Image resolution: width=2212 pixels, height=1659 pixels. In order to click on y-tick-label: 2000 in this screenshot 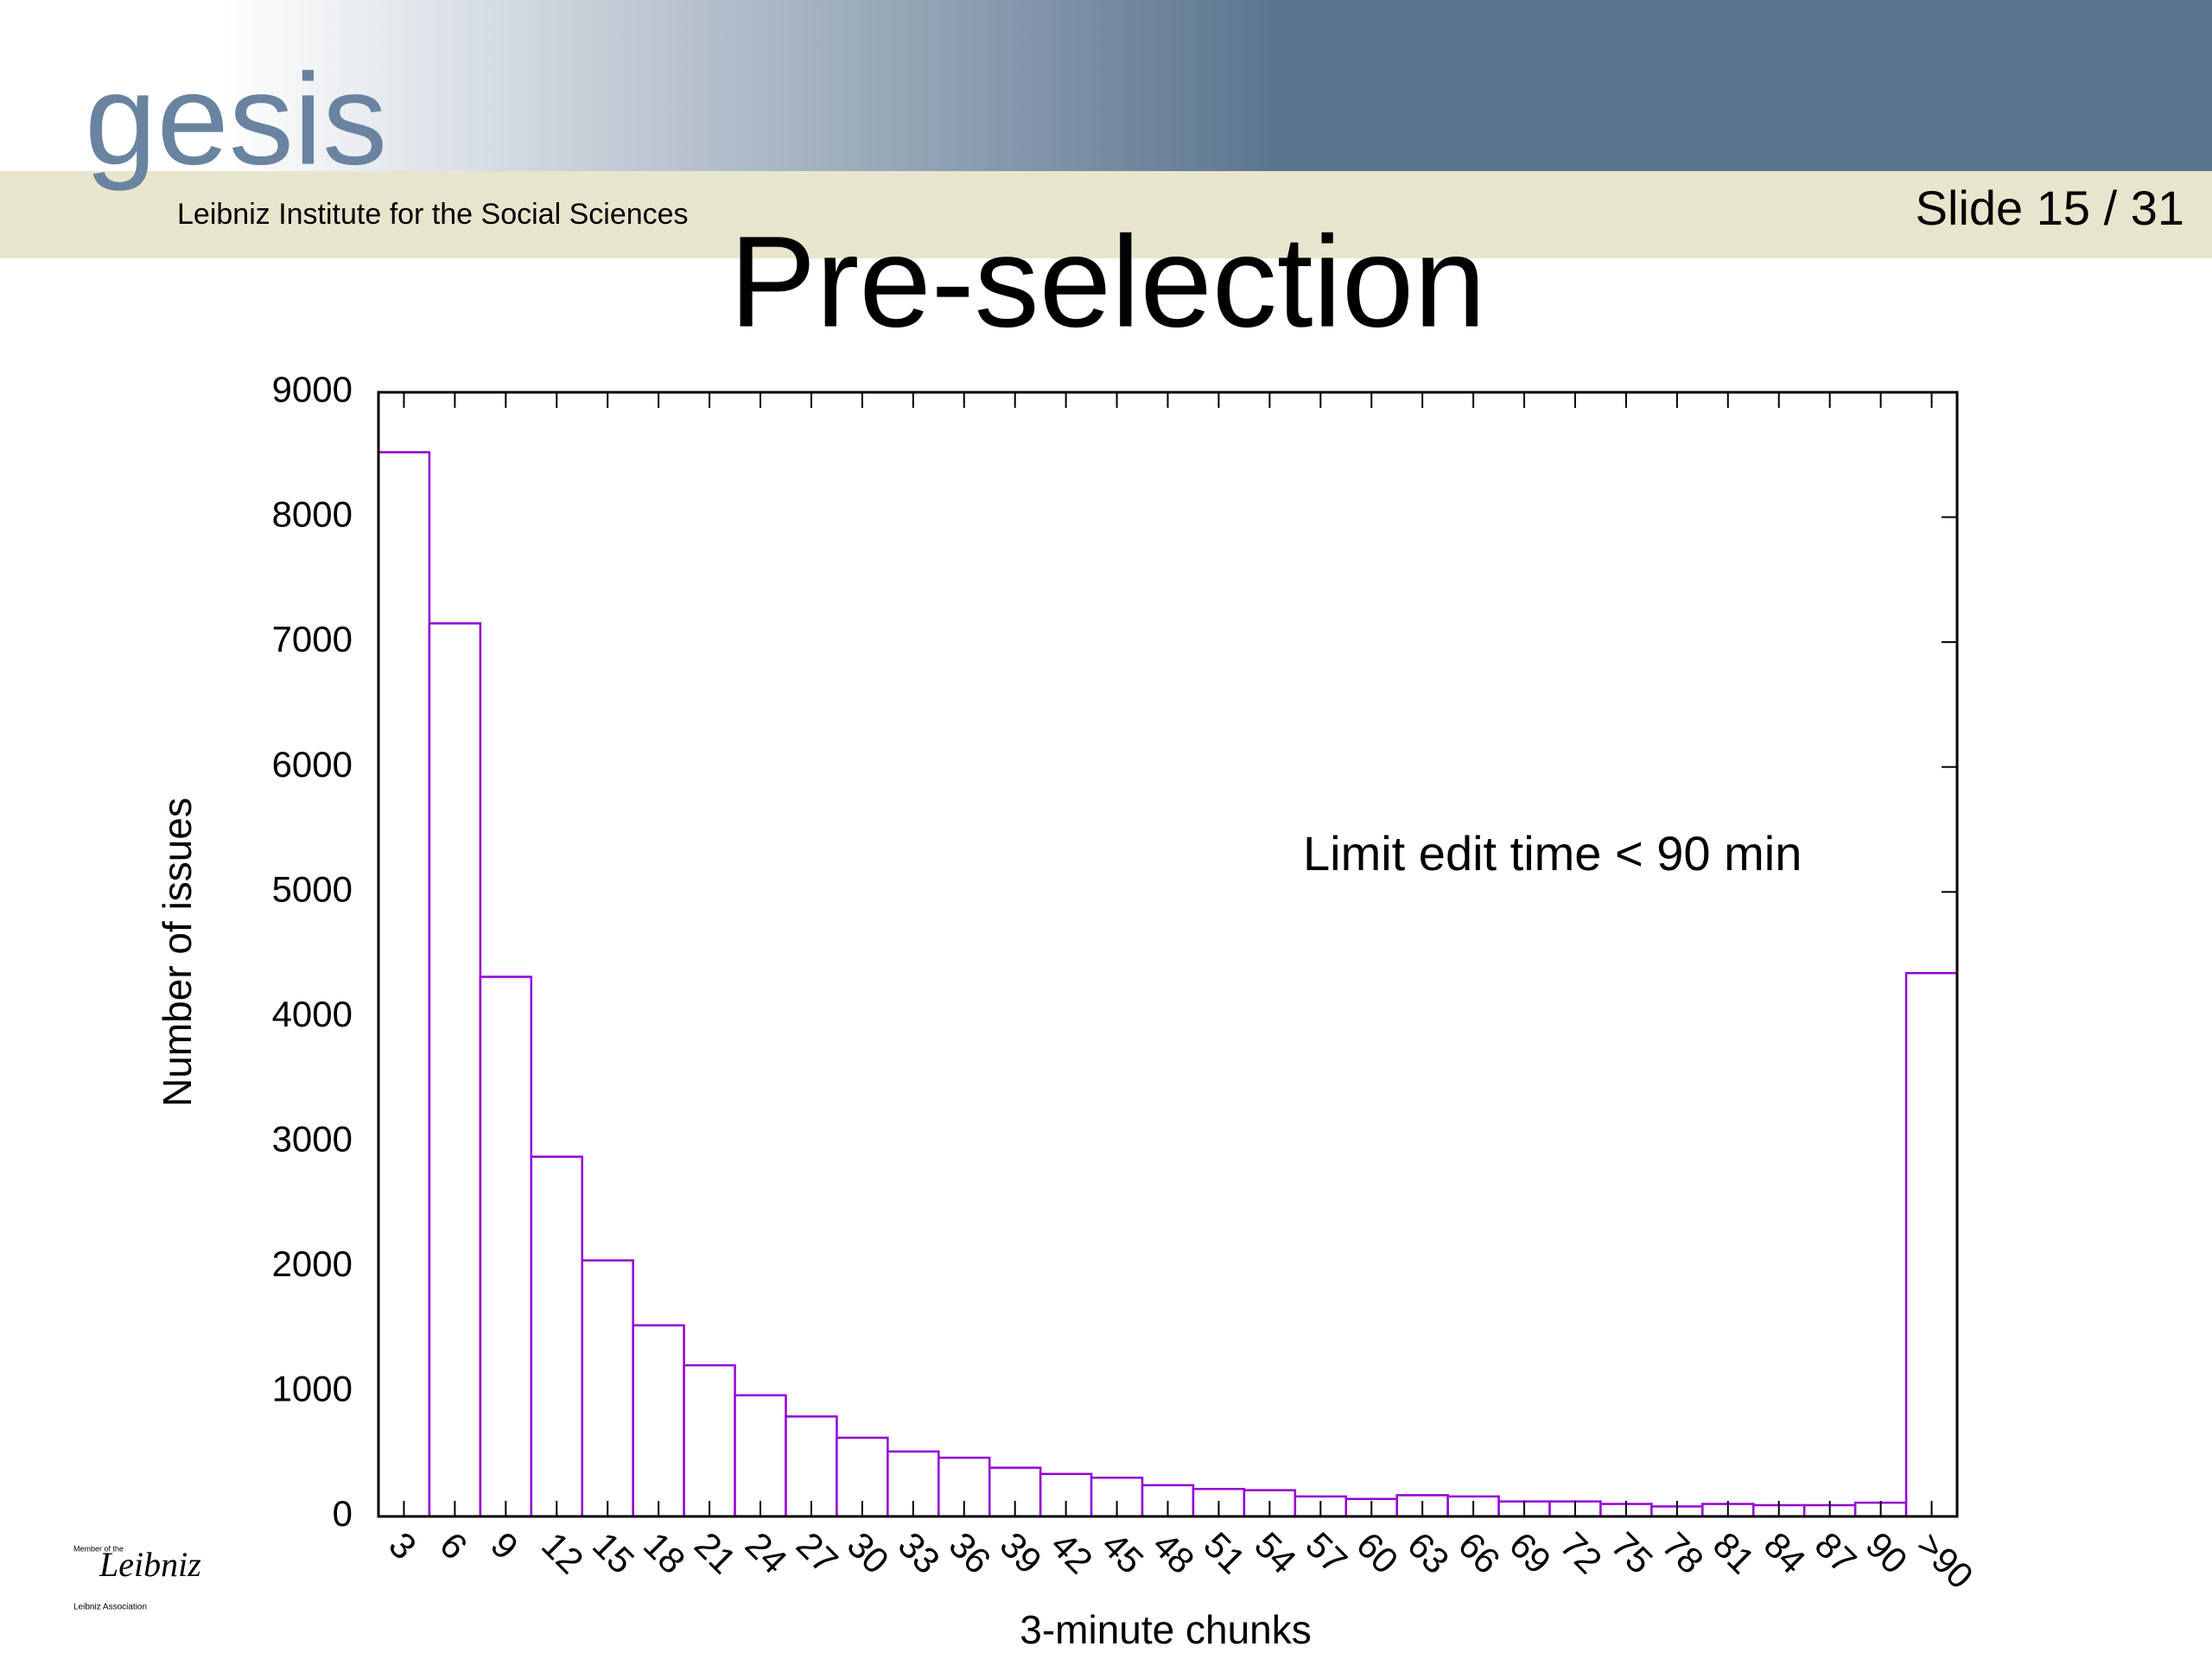, I will do `click(312, 1263)`.